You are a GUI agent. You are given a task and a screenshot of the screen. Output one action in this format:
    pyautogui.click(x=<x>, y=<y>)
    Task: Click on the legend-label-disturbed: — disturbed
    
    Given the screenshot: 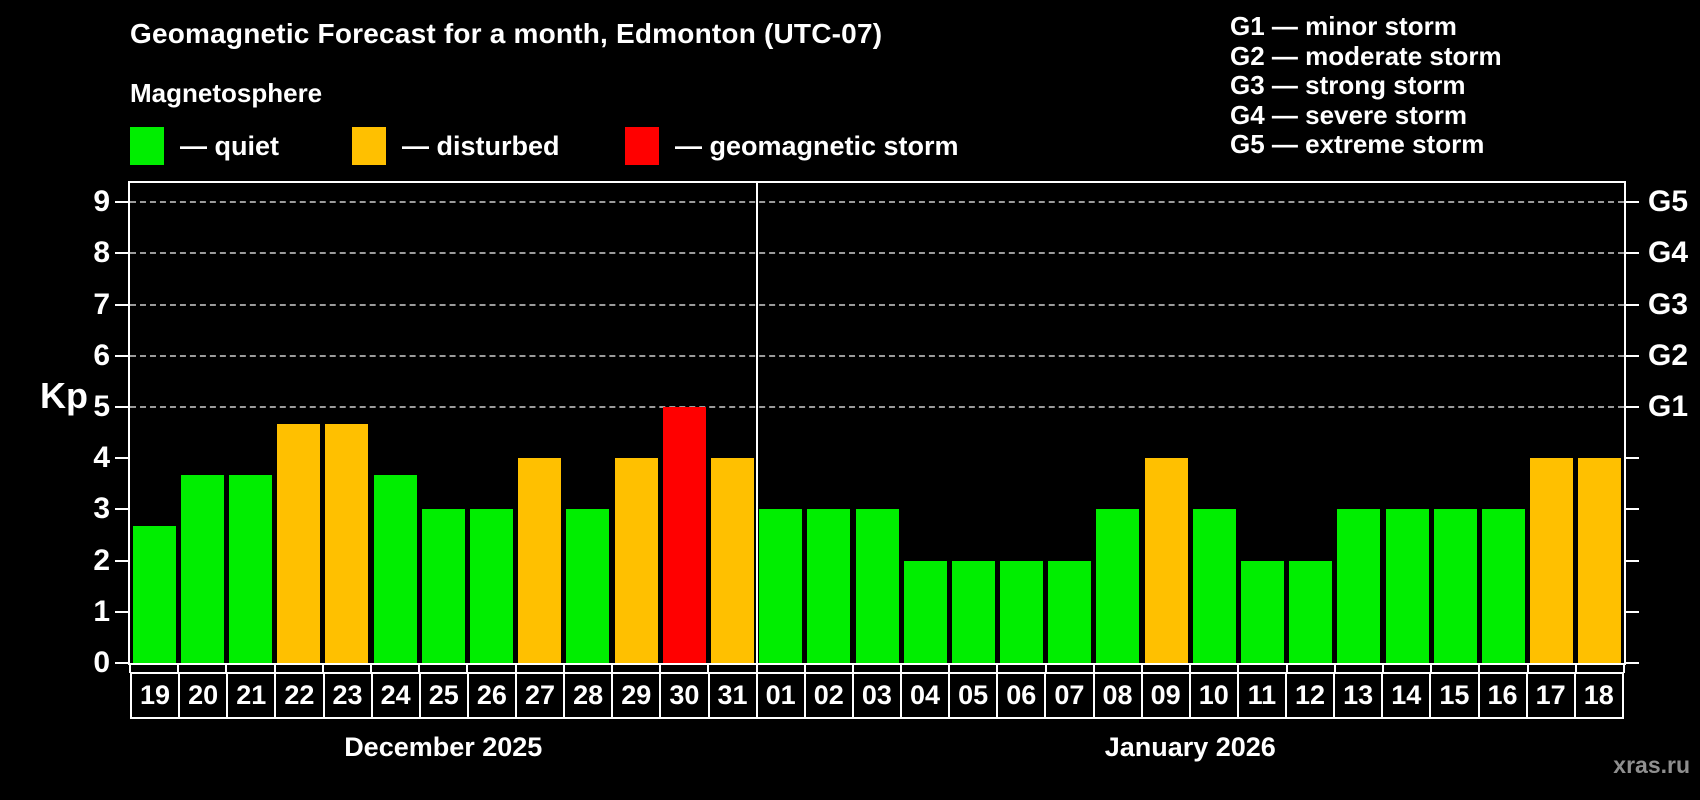 What is the action you would take?
    pyautogui.click(x=481, y=145)
    